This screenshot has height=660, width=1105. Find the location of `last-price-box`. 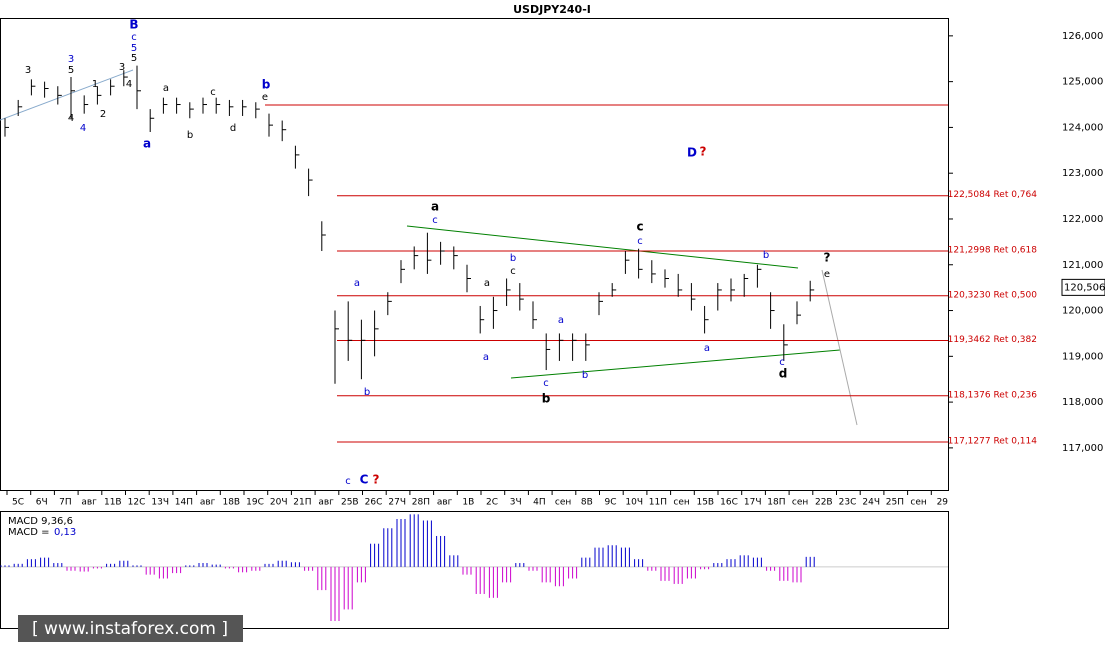

last-price-box is located at coordinates (1083, 287).